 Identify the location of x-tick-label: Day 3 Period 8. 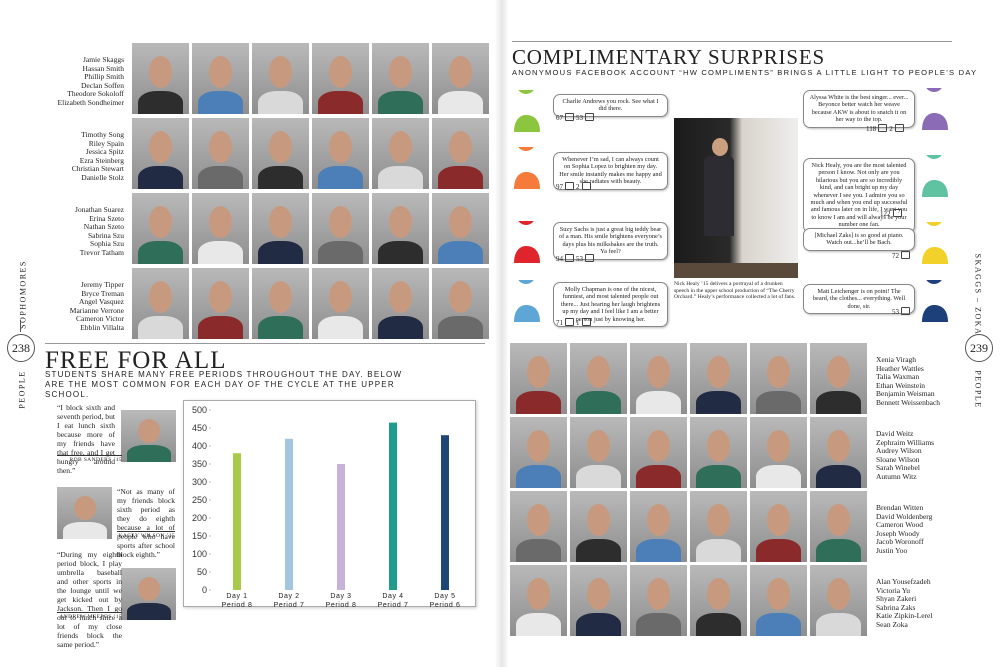
(341, 601).